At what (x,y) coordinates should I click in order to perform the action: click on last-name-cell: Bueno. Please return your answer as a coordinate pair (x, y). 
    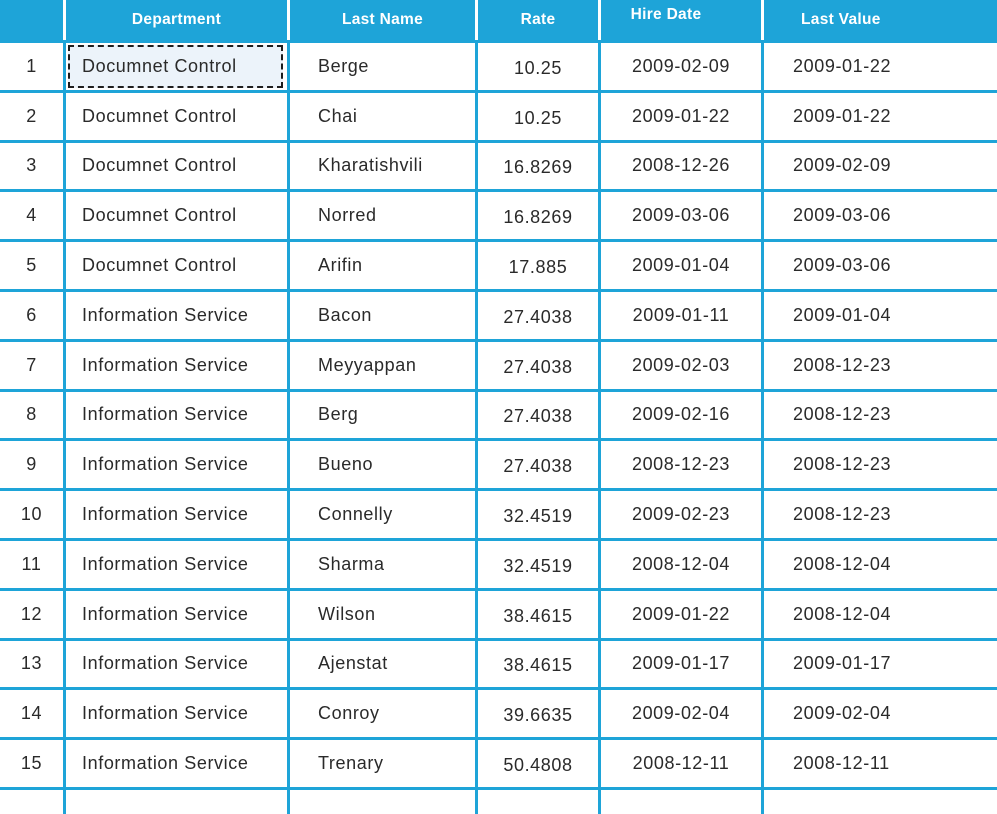
    Looking at the image, I should click on (382, 465).